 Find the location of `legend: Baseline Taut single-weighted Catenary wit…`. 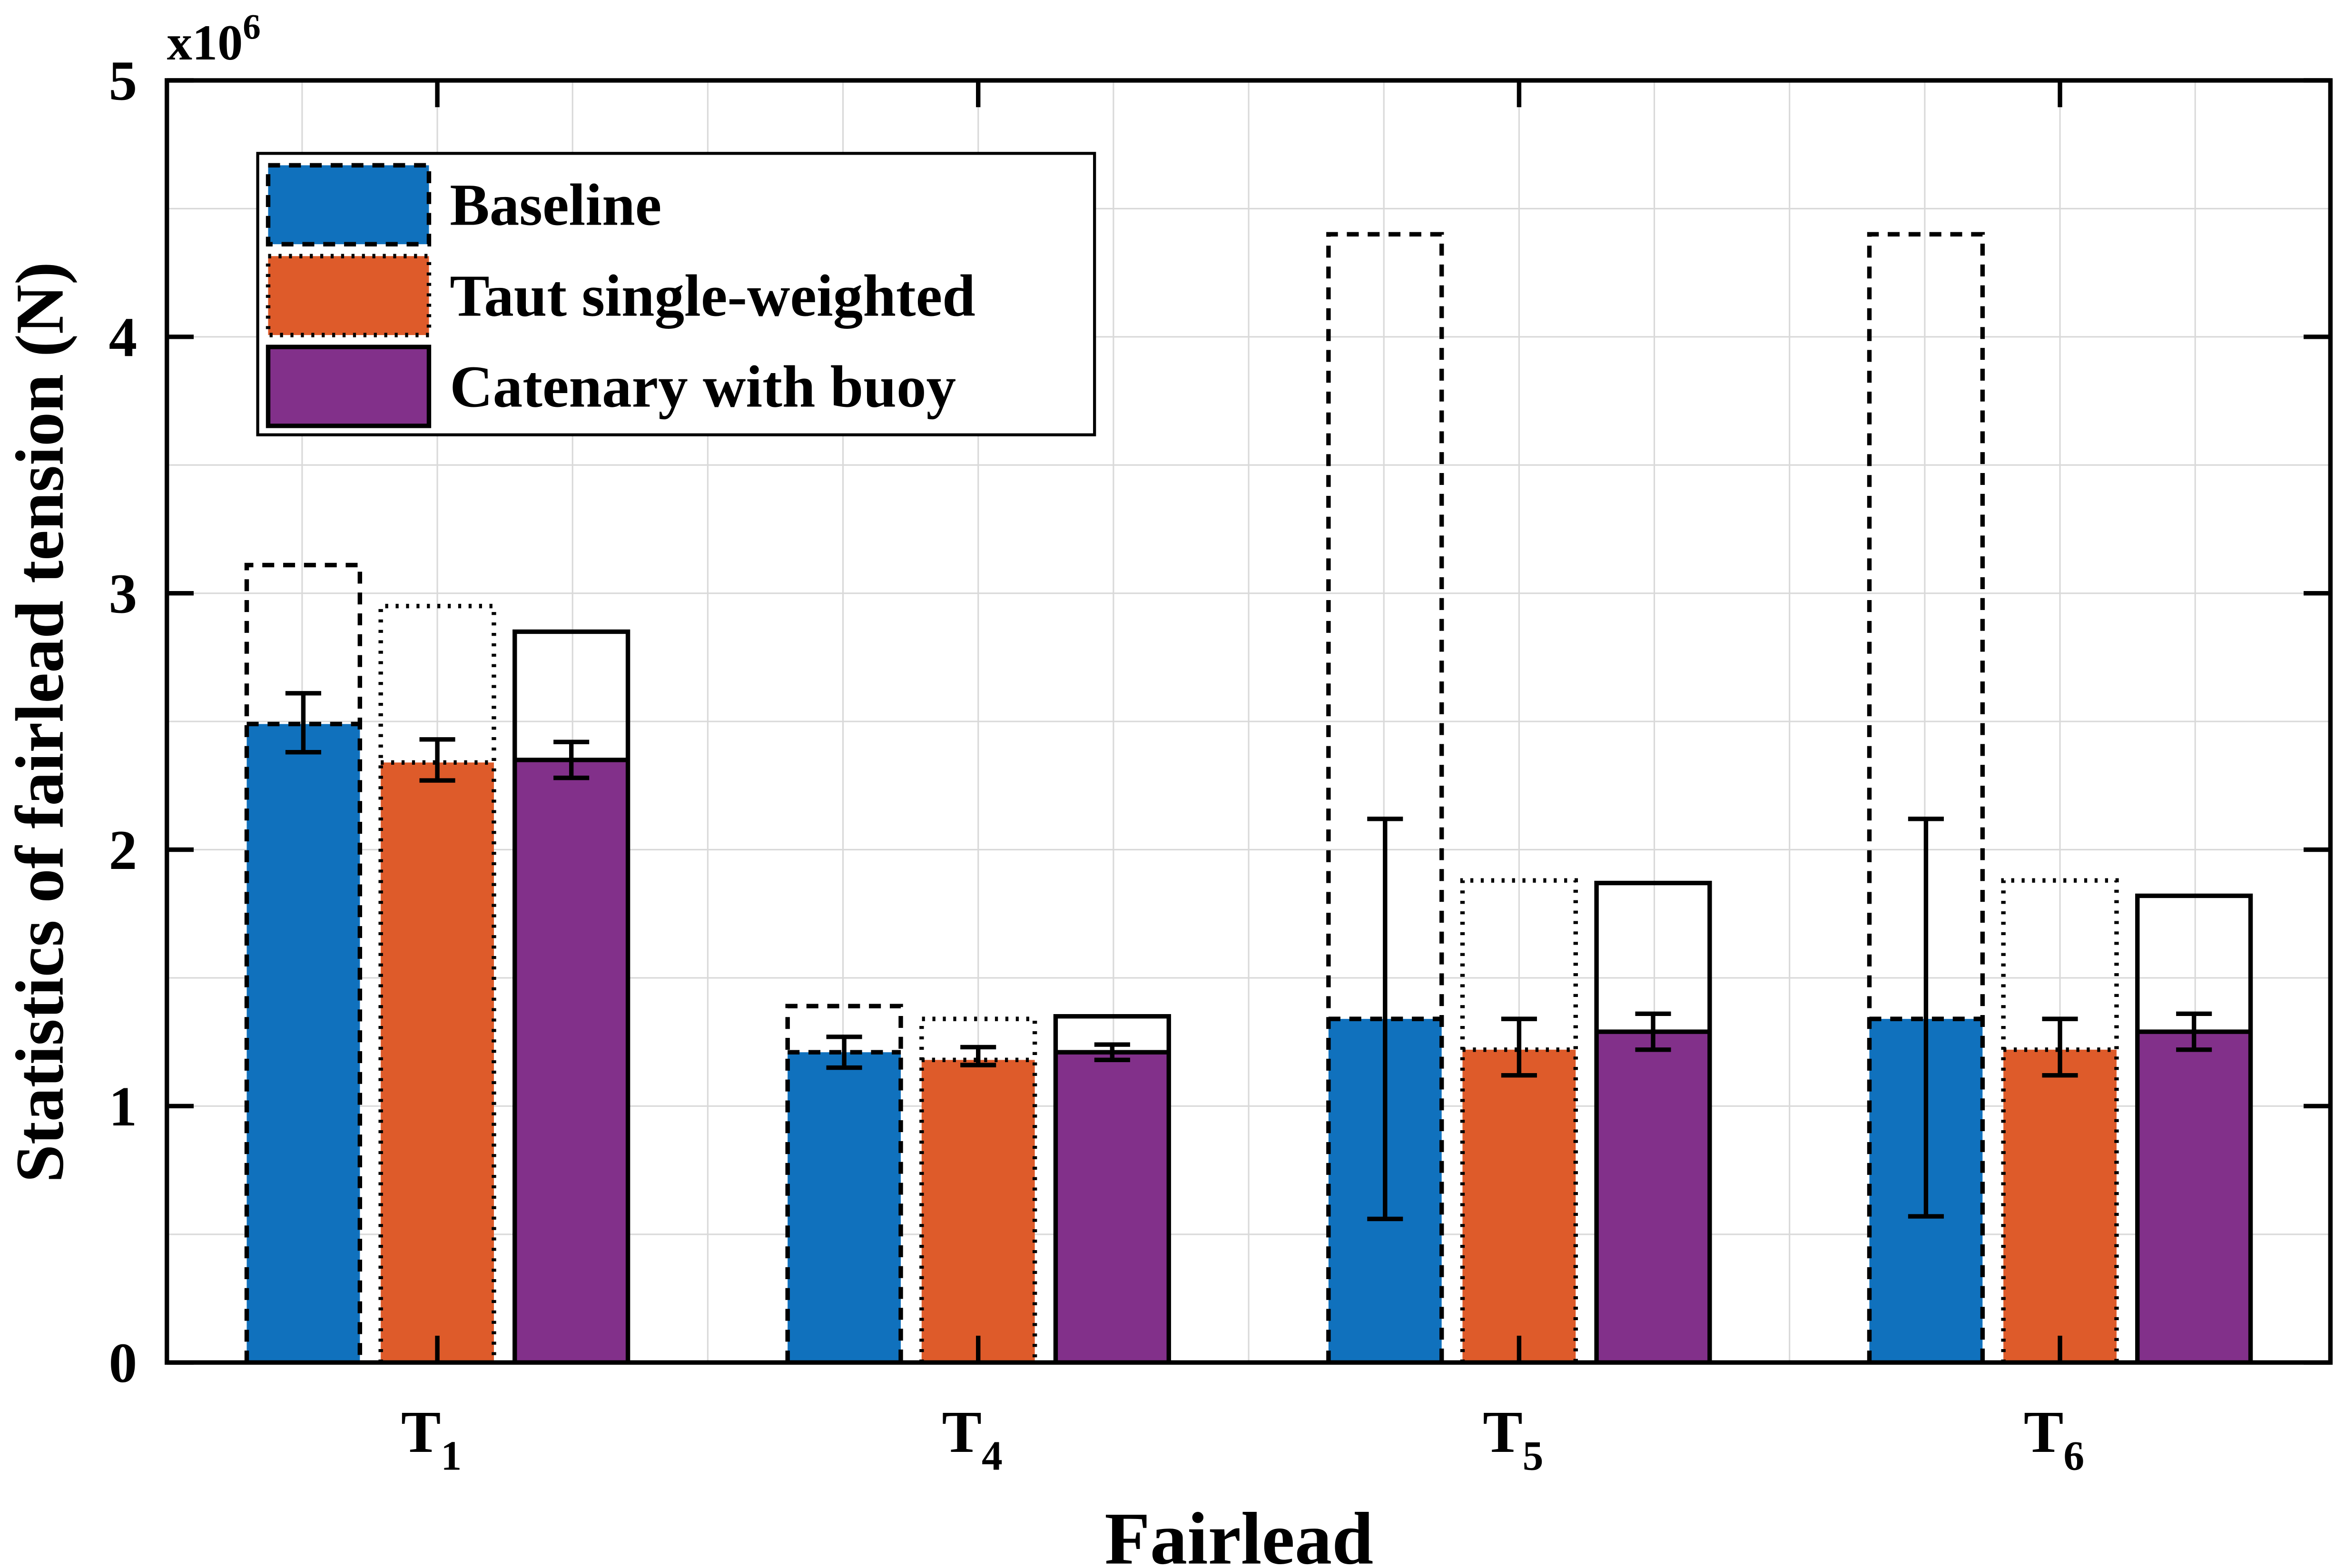

legend: Baseline Taut single-weighted Catenary wit… is located at coordinates (676, 294).